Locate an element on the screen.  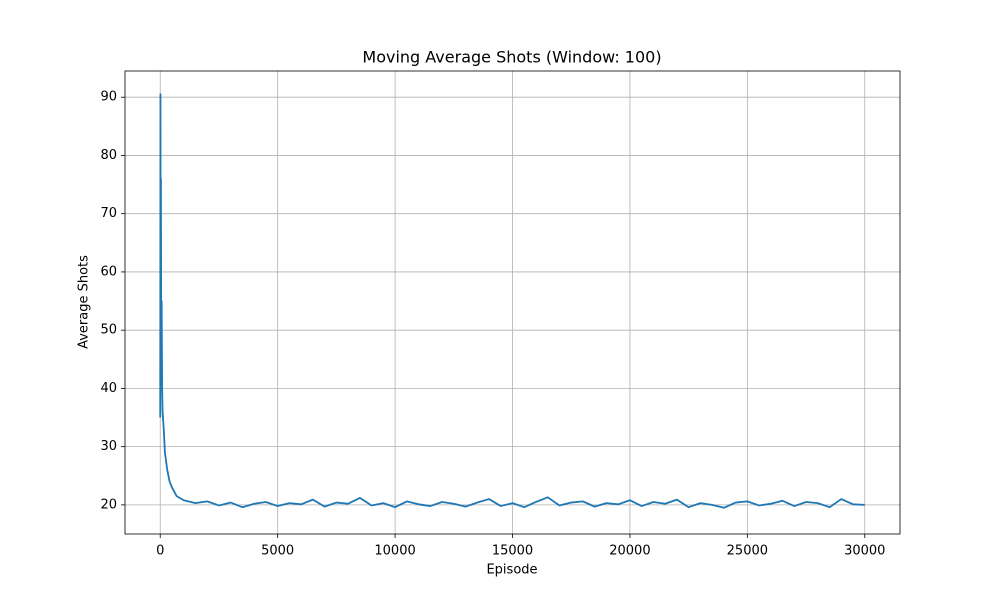
x-tick-label: 10000 is located at coordinates (394, 551).